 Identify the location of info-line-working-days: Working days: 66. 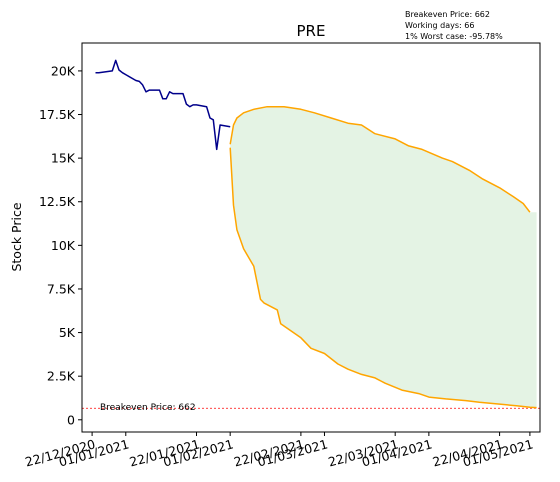
(439, 25).